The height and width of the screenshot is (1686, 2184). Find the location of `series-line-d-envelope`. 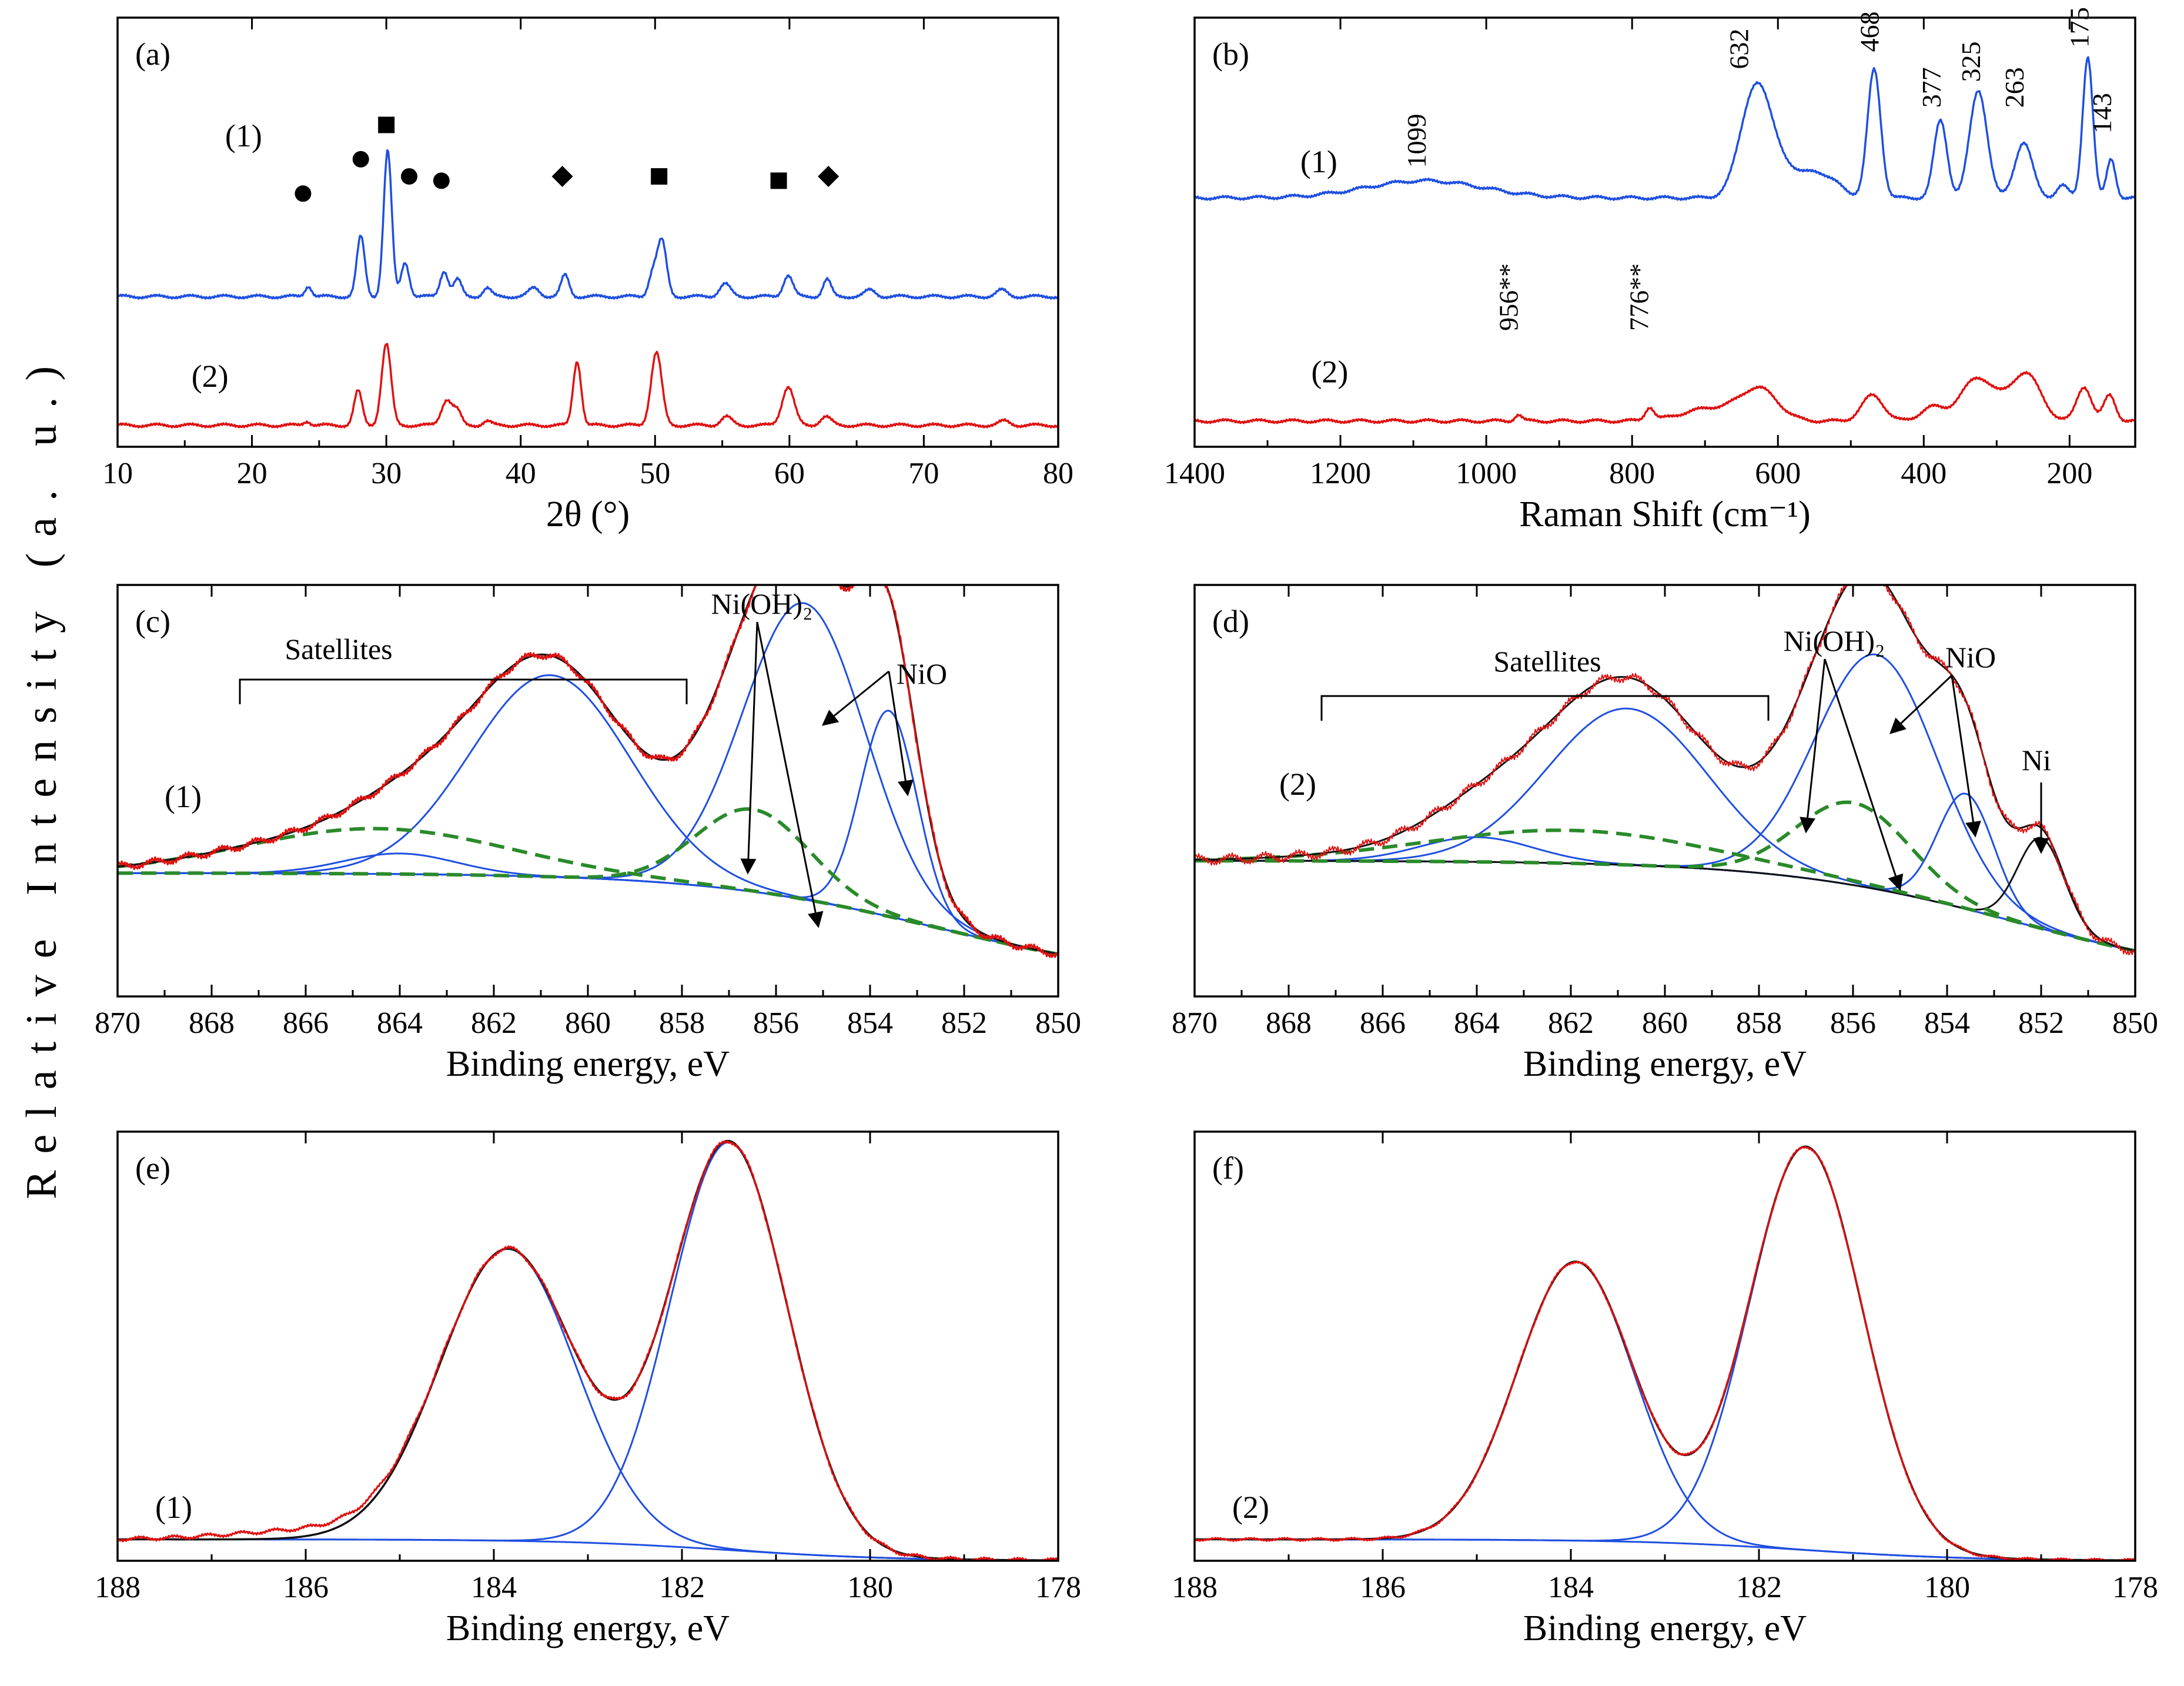

series-line-d-envelope is located at coordinates (1665, 768).